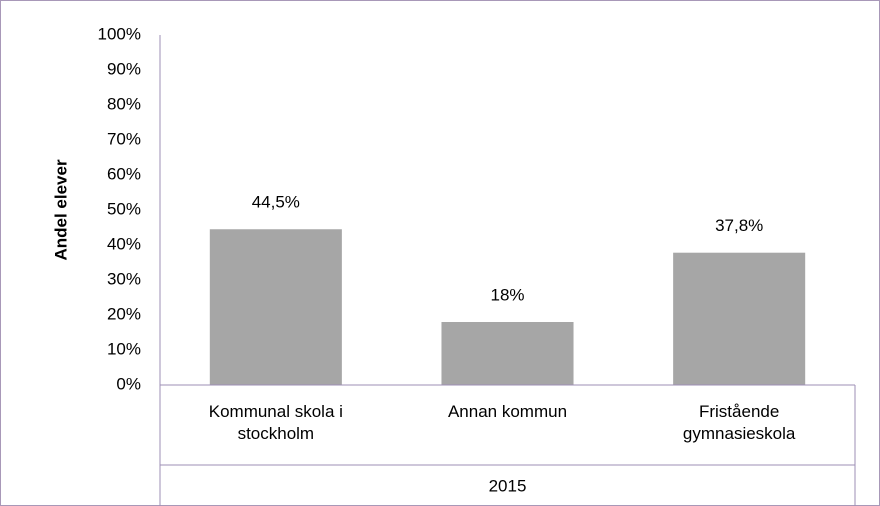  What do you see at coordinates (124, 348) in the screenshot?
I see `y-tick-label: 10%` at bounding box center [124, 348].